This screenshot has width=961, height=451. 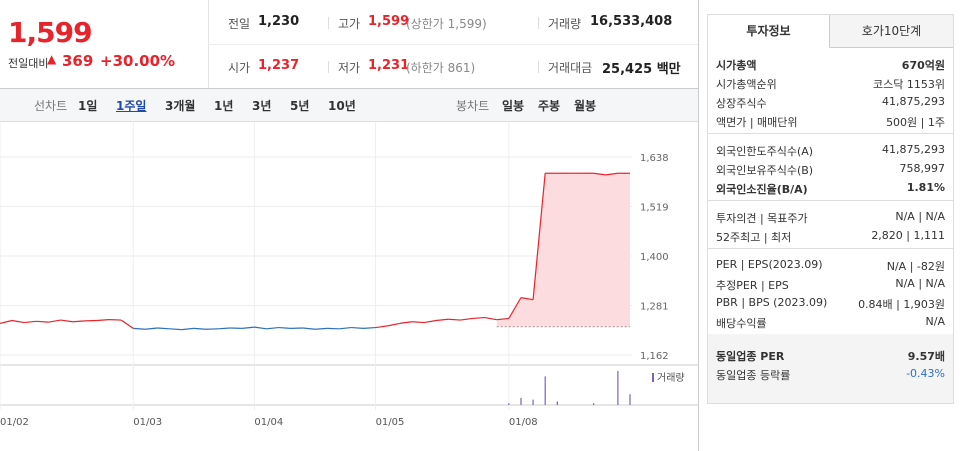 What do you see at coordinates (585, 106) in the screenshot?
I see `candle-button: 월봉` at bounding box center [585, 106].